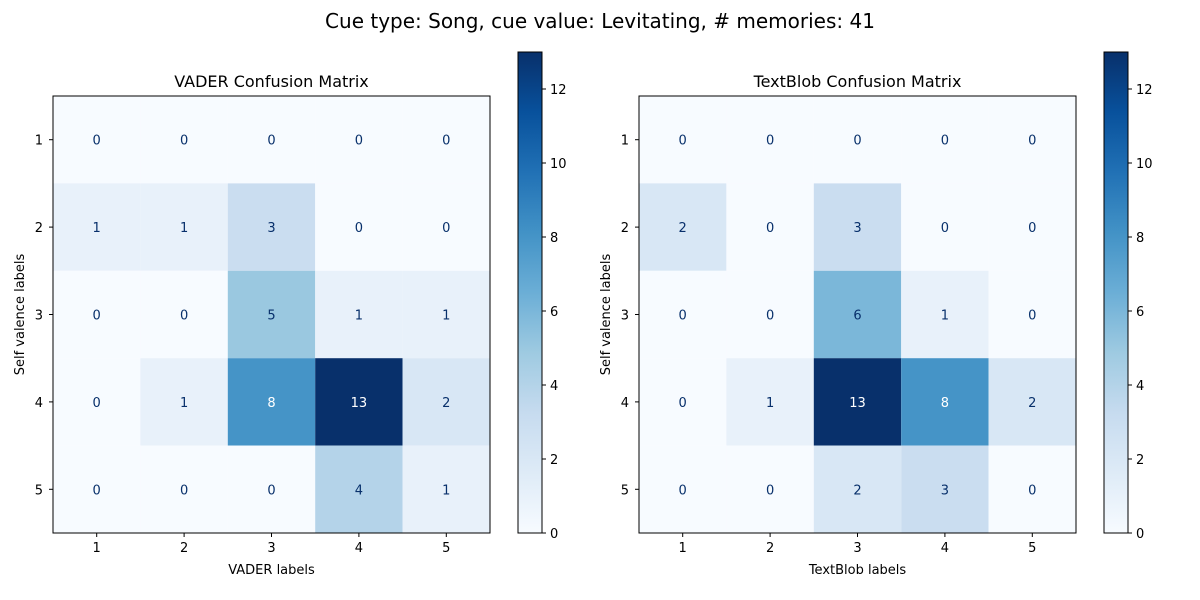 This screenshot has height=600, width=1200. Describe the element at coordinates (770, 548) in the screenshot. I see `x-tick-label: 2` at that location.